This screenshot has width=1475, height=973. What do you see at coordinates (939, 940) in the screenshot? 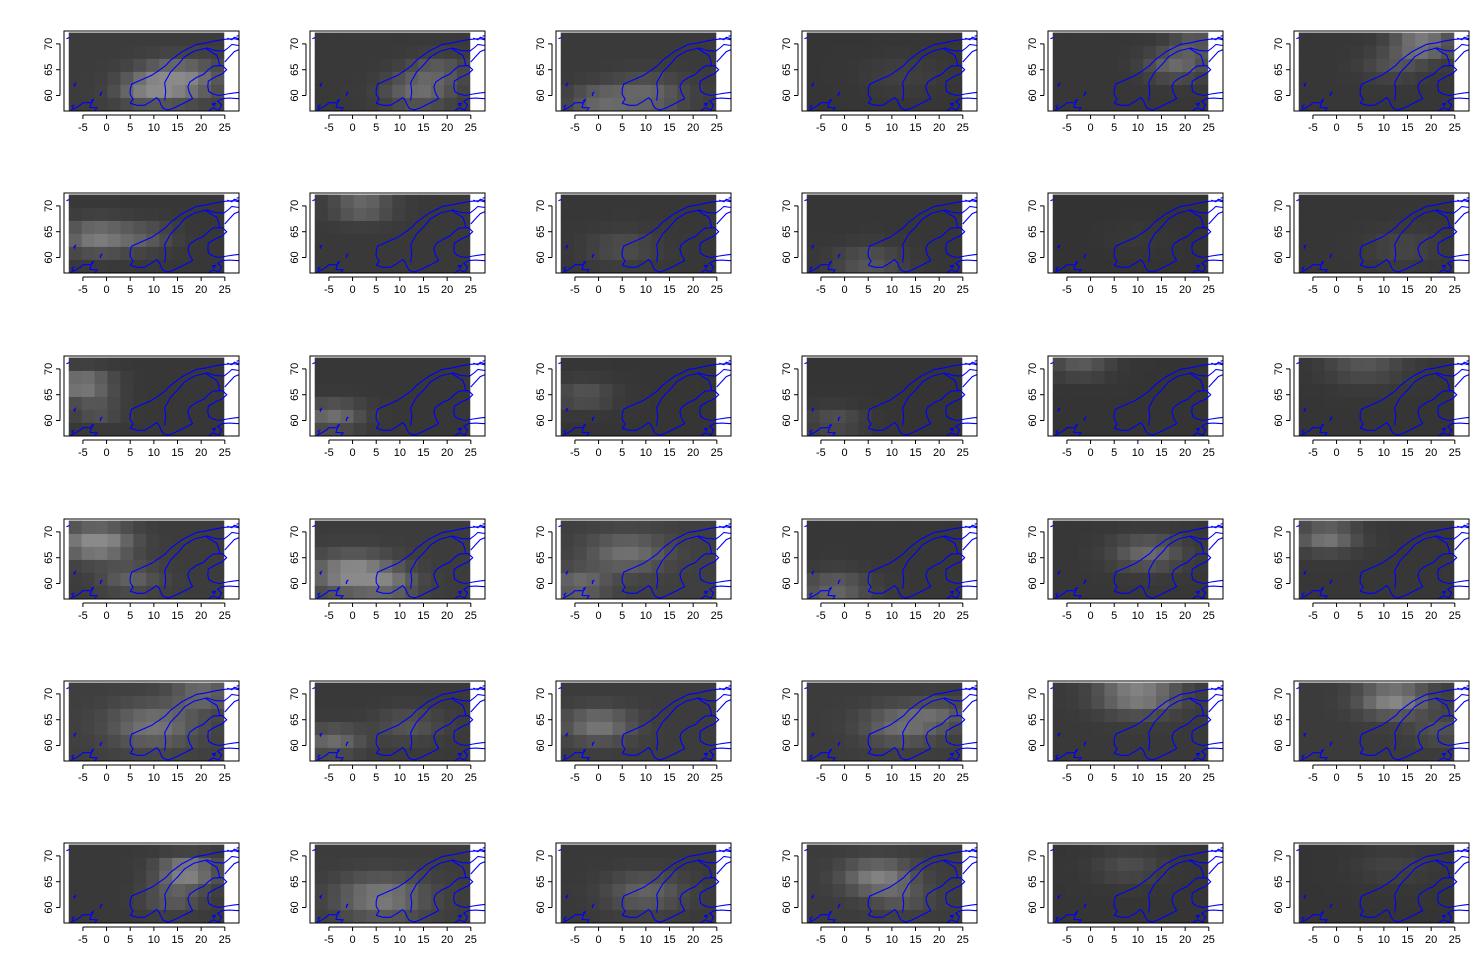
I see `x-tick-label: 20` at bounding box center [939, 940].